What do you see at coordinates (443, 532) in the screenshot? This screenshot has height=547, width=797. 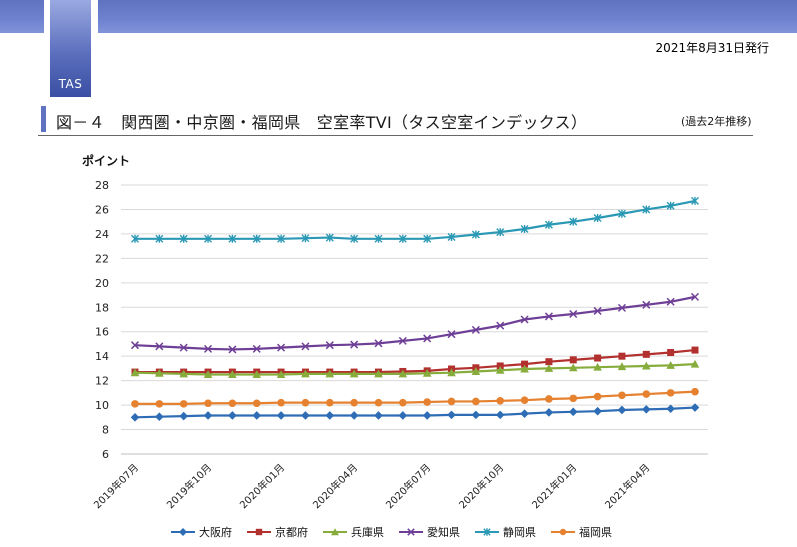 I see `legend-label: 愛知県` at bounding box center [443, 532].